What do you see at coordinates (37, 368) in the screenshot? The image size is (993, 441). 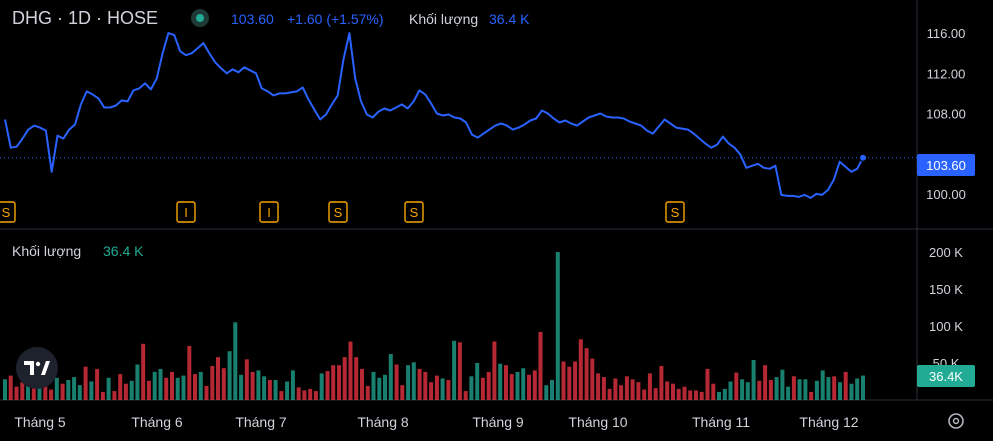 I see `tradingview-logo` at bounding box center [37, 368].